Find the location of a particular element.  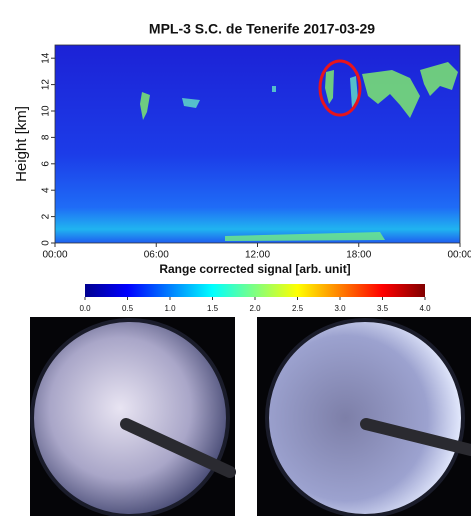

highlight-circle is located at coordinates (340, 88).